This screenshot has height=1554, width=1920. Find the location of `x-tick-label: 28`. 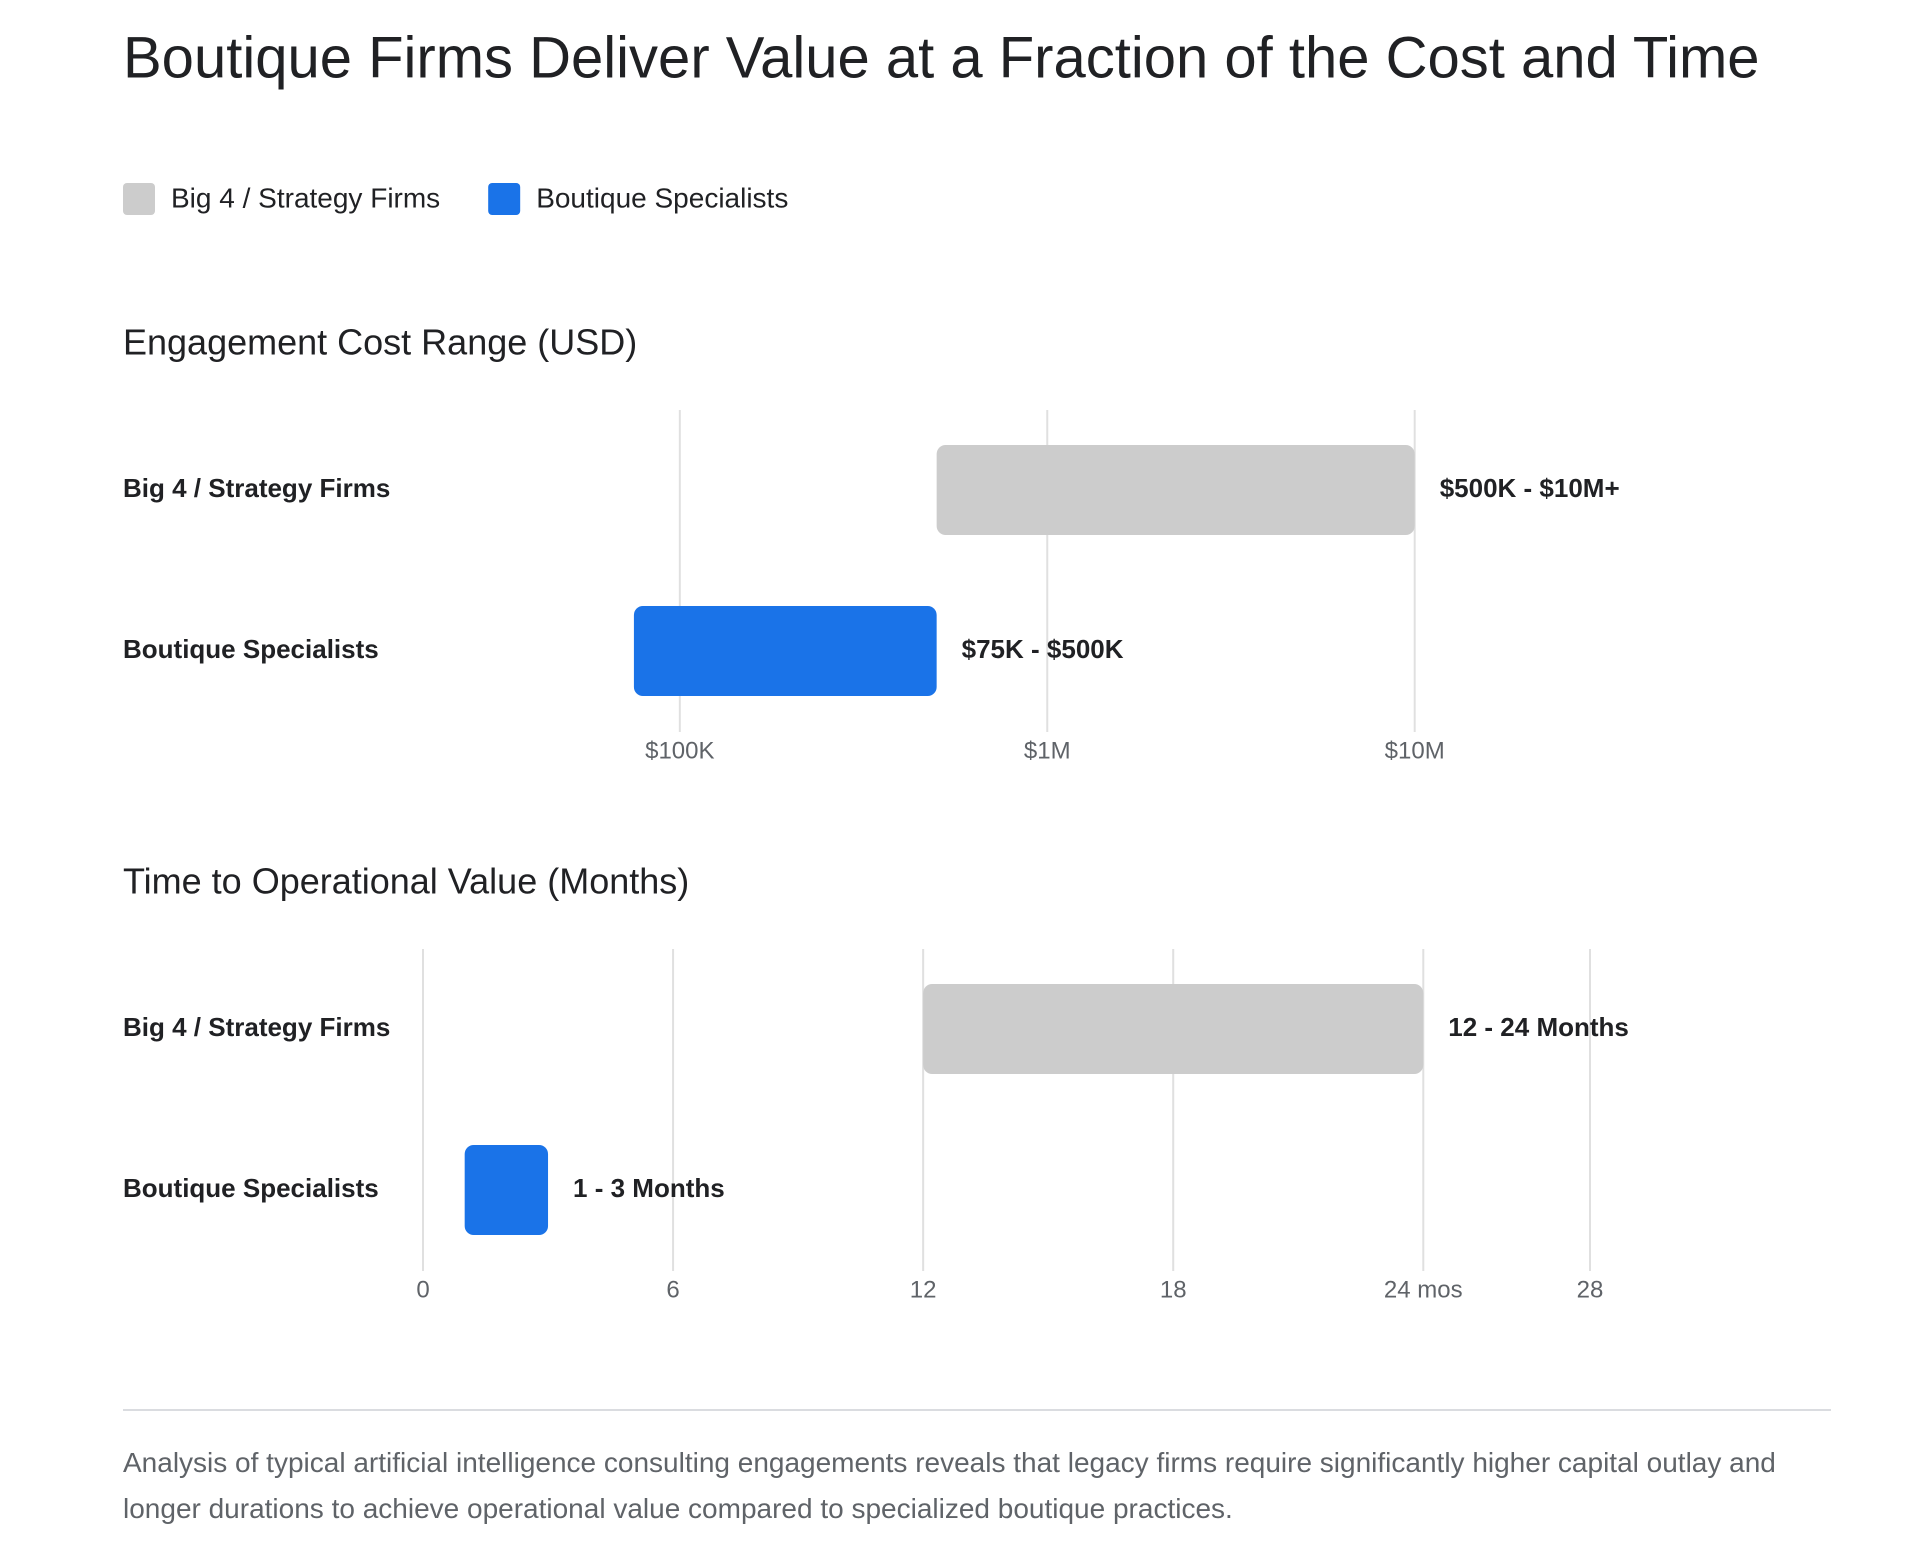

x-tick-label: 28 is located at coordinates (1590, 1289).